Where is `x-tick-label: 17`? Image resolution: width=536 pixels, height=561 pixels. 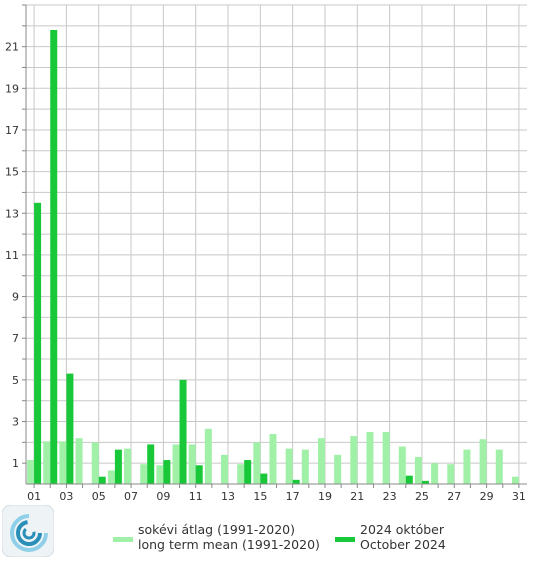 x-tick-label: 17 is located at coordinates (293, 496).